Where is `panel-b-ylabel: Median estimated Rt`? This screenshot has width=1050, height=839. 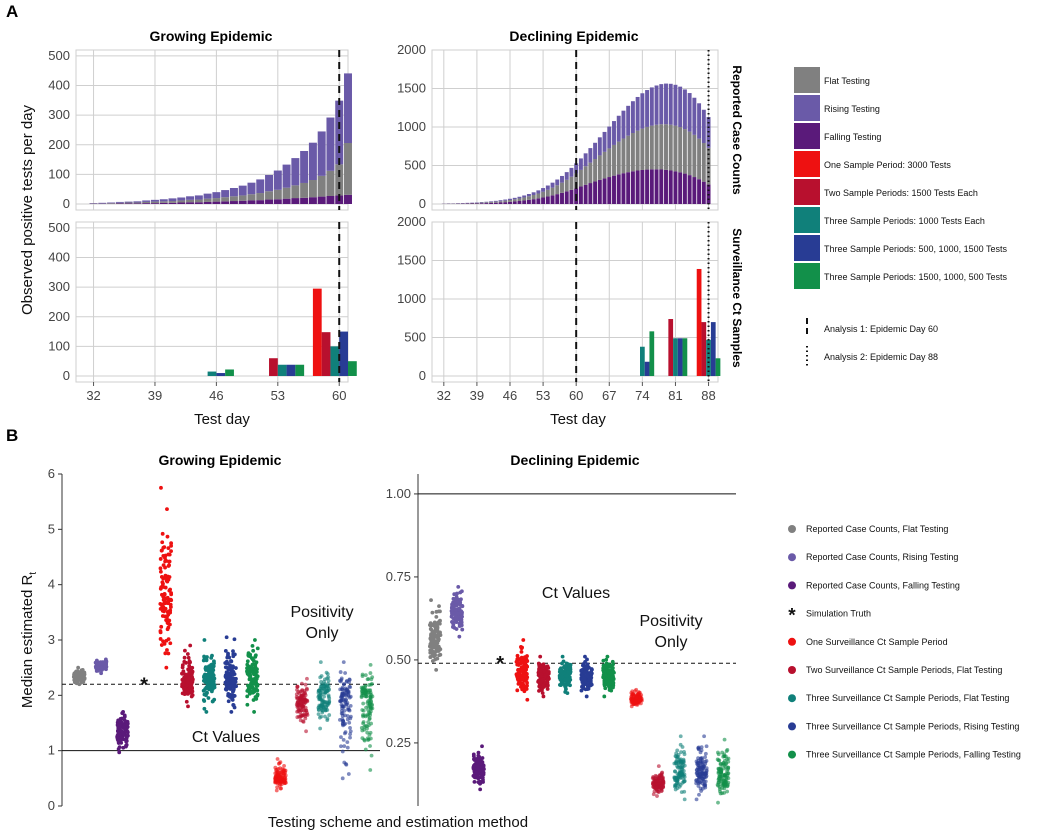 panel-b-ylabel: Median estimated Rt is located at coordinates (29, 640).